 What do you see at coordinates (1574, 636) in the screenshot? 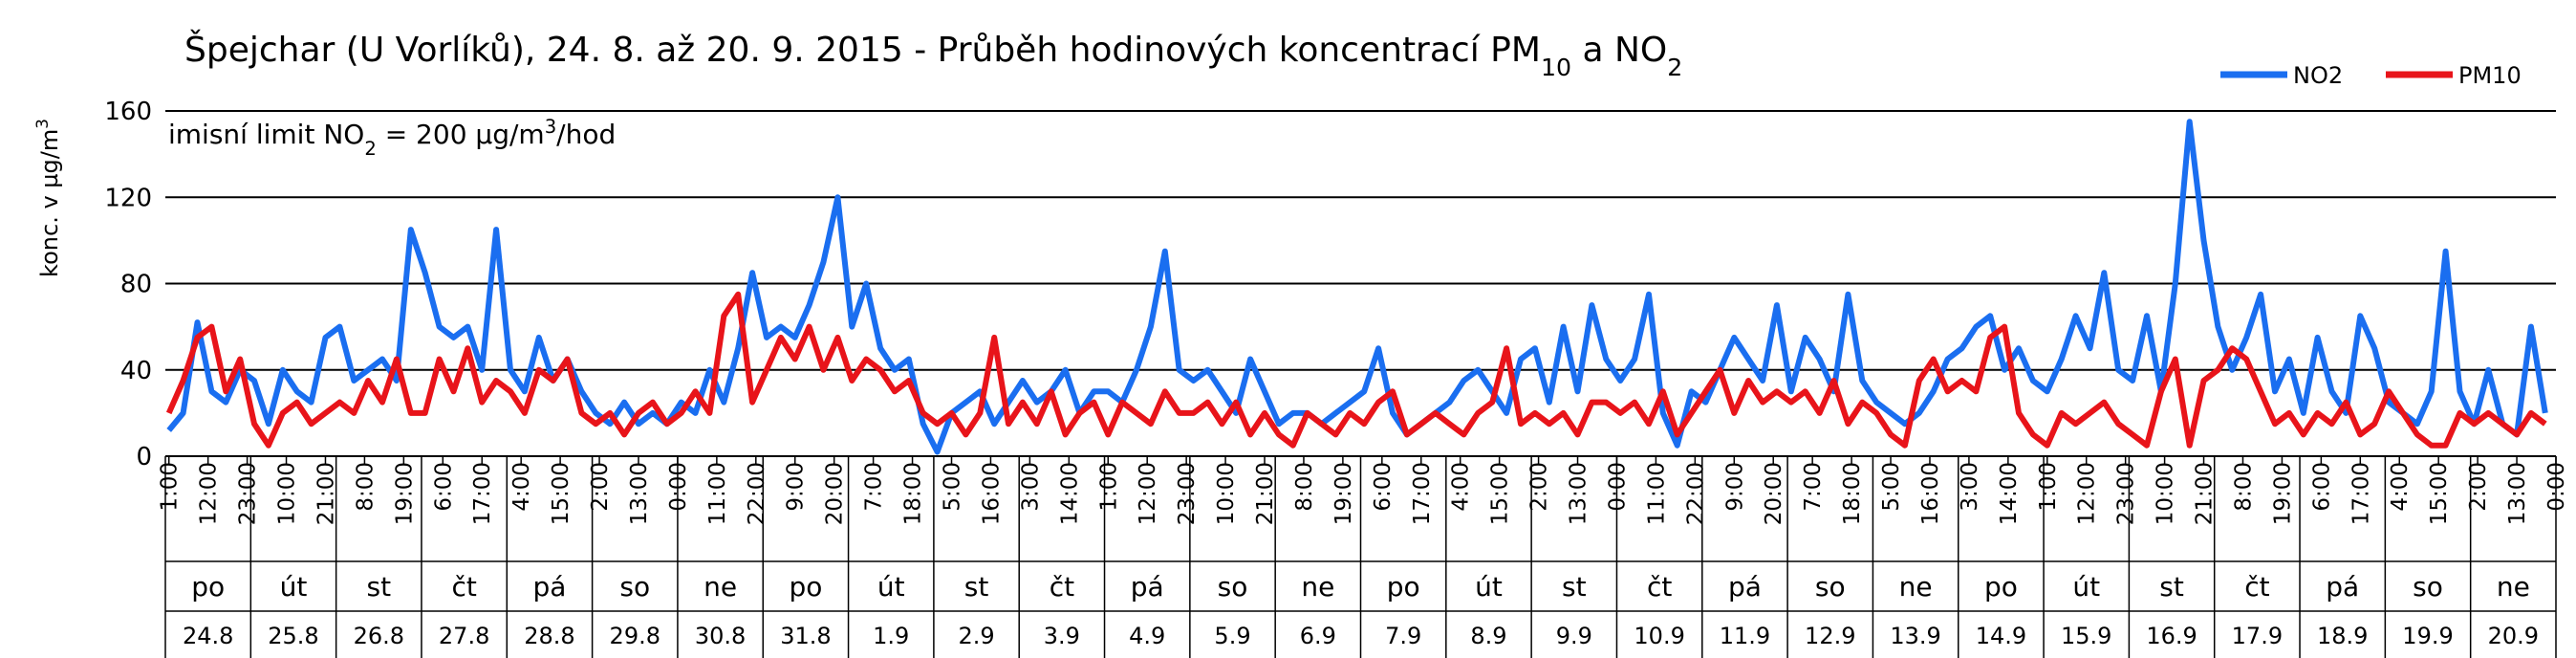
I see `date-label: 9.9` at bounding box center [1574, 636].